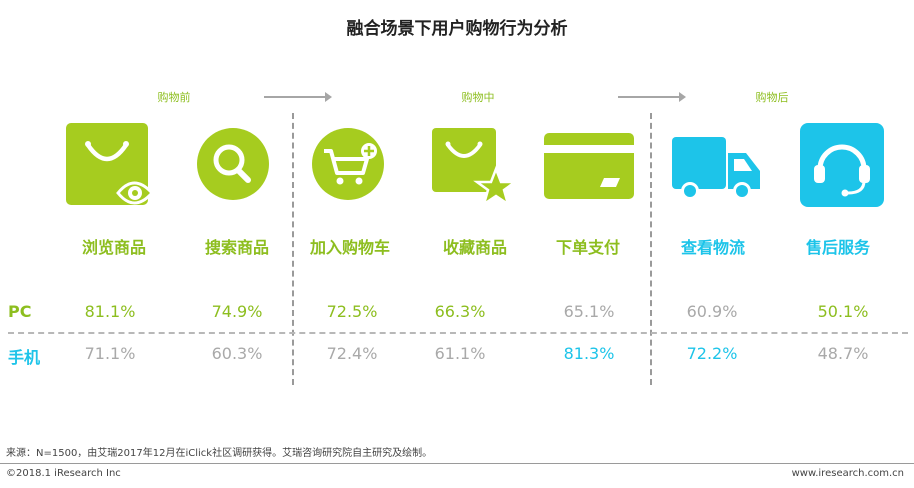 The height and width of the screenshot is (488, 914). Describe the element at coordinates (847, 473) in the screenshot. I see `website: www.iresearch.com.cn` at that location.